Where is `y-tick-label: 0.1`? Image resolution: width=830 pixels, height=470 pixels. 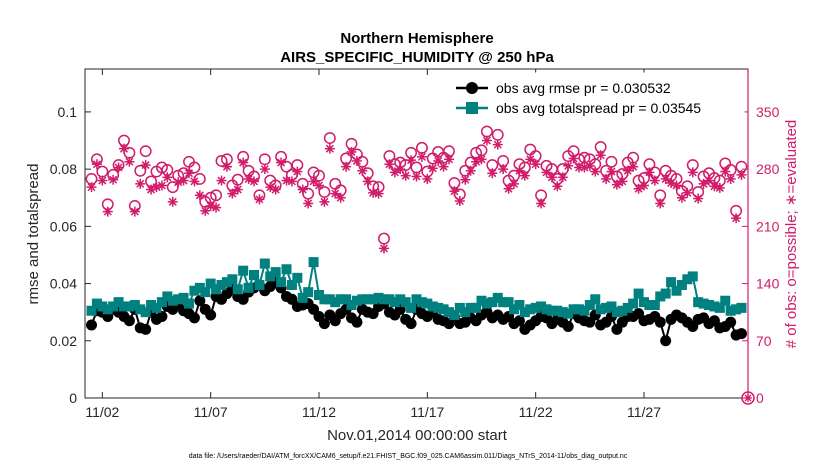 y-tick-label: 0.1 is located at coordinates (68, 112).